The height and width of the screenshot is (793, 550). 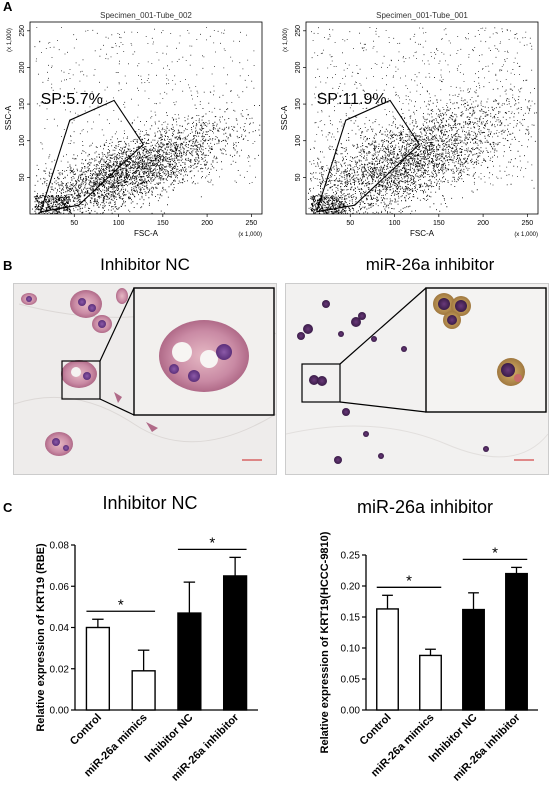 I want to click on chart-title-inhibitor-nc: Inhibitor NC, so click(x=150, y=503).